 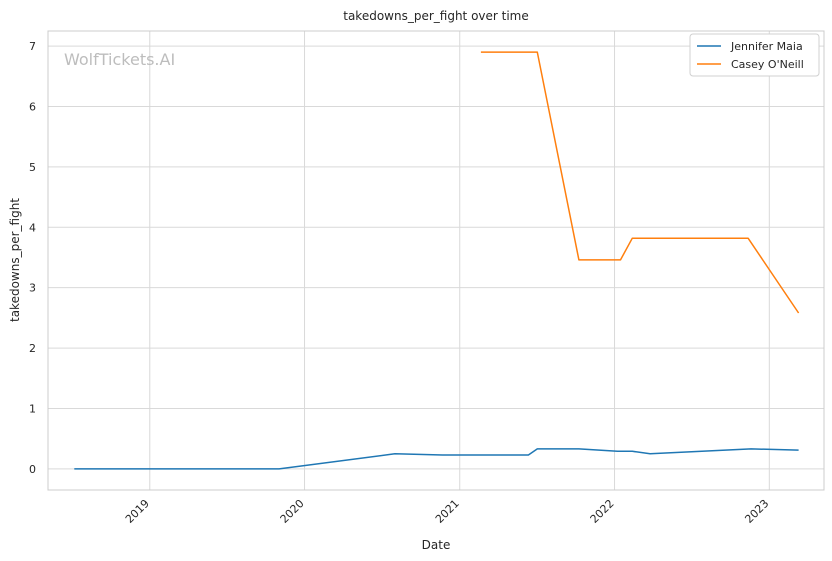 I want to click on series-line-jennifer-maia, so click(x=436, y=459).